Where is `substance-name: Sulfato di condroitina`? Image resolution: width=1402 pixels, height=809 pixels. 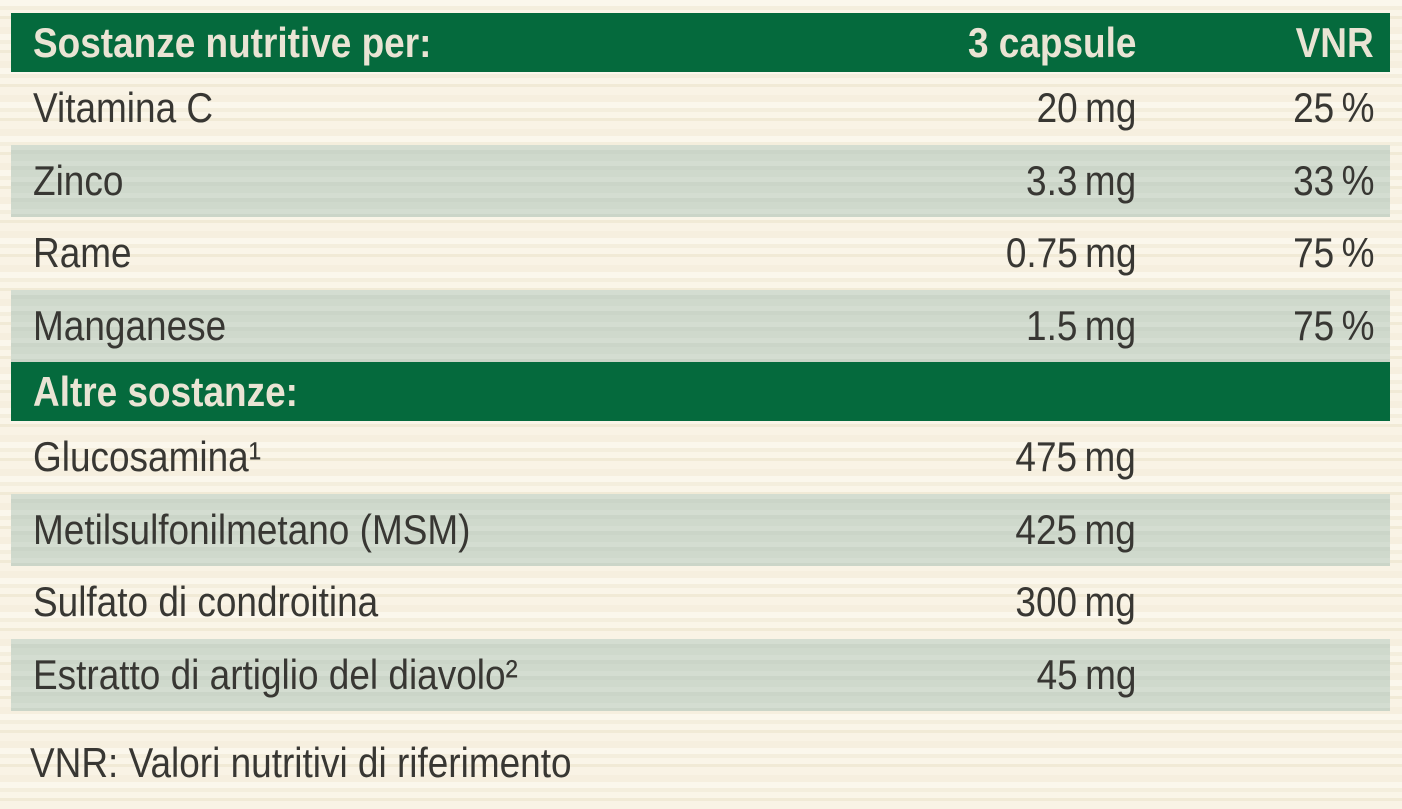 substance-name: Sulfato di condroitina is located at coordinates (206, 602).